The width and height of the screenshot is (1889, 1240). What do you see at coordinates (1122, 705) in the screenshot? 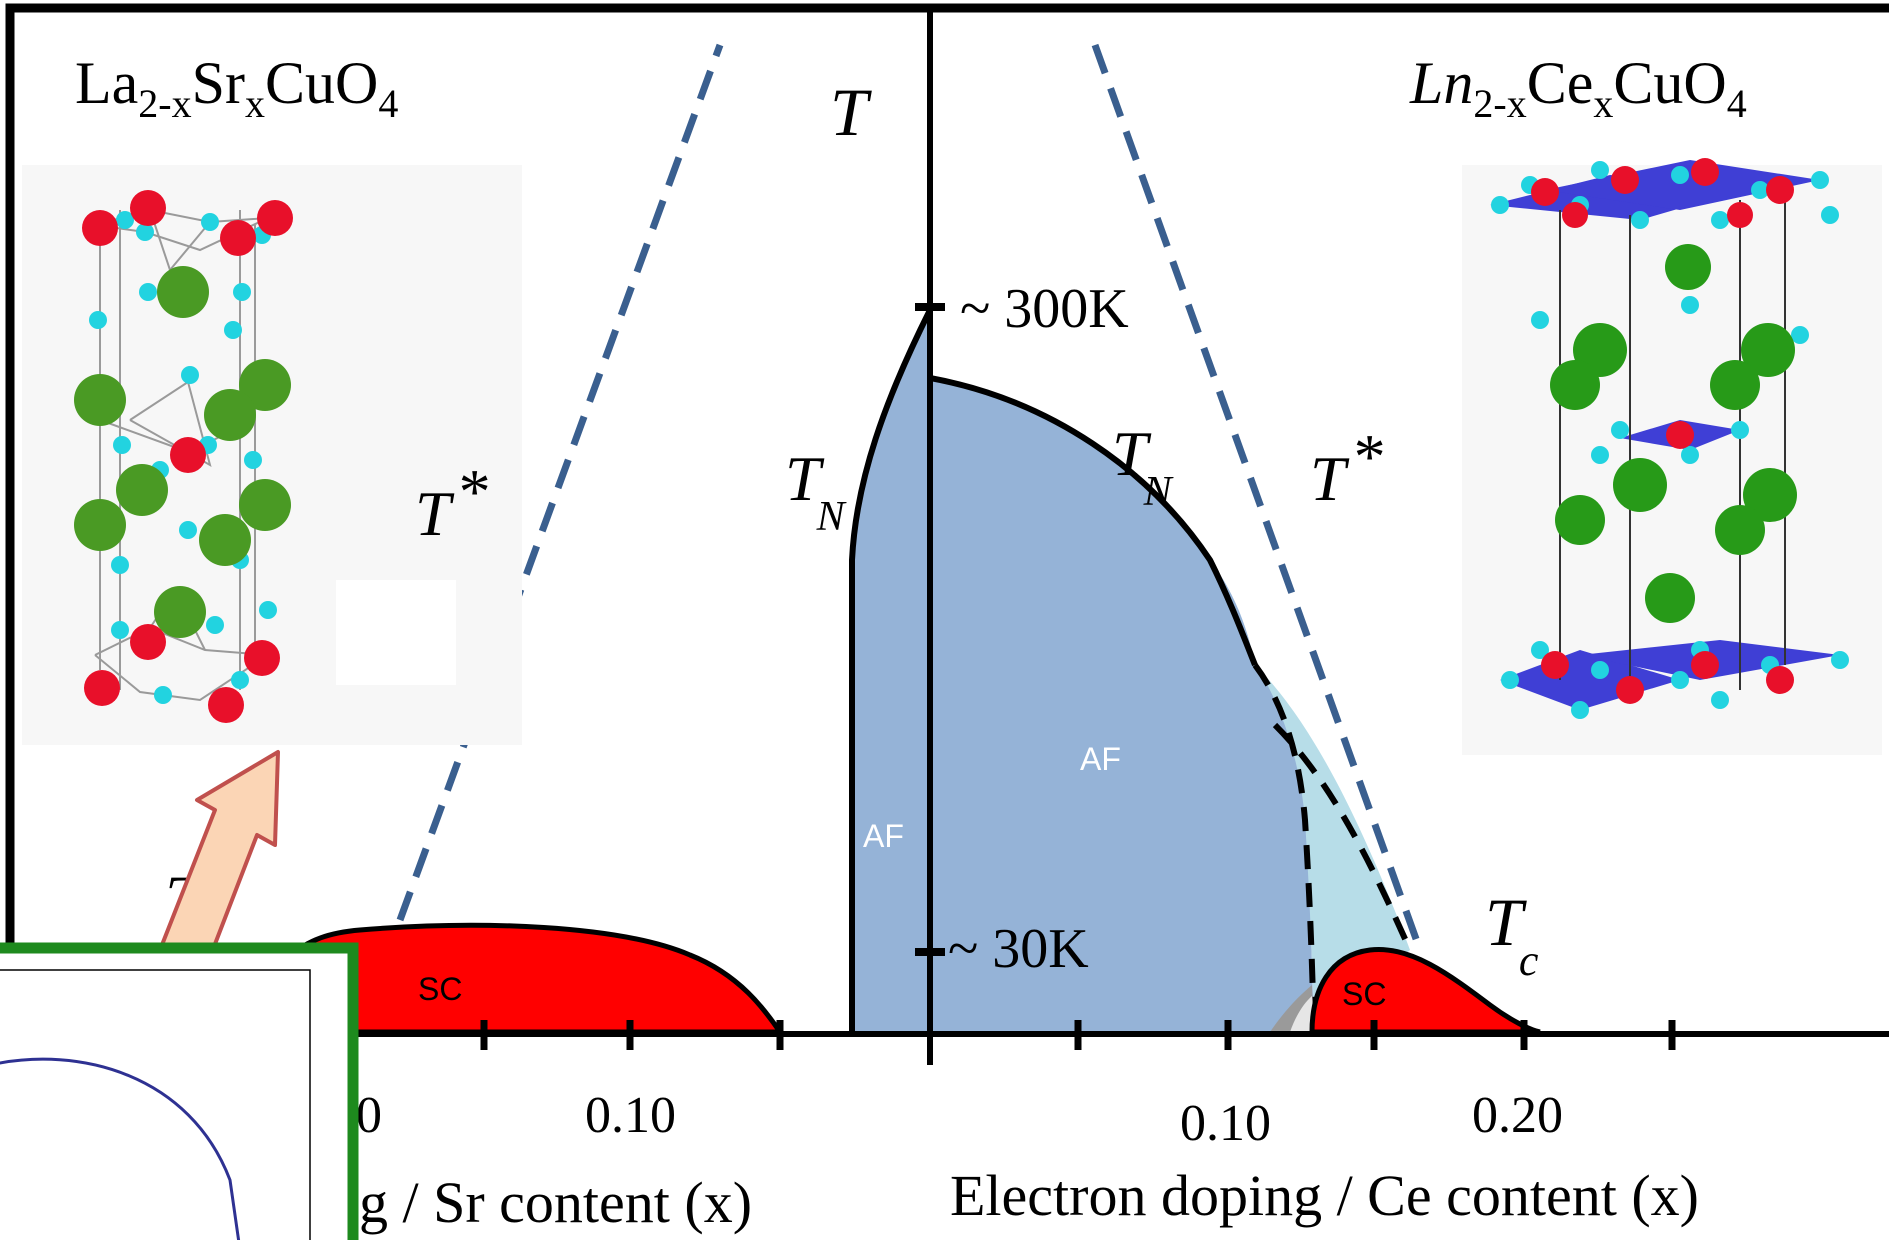
I see `af-region-electron` at bounding box center [1122, 705].